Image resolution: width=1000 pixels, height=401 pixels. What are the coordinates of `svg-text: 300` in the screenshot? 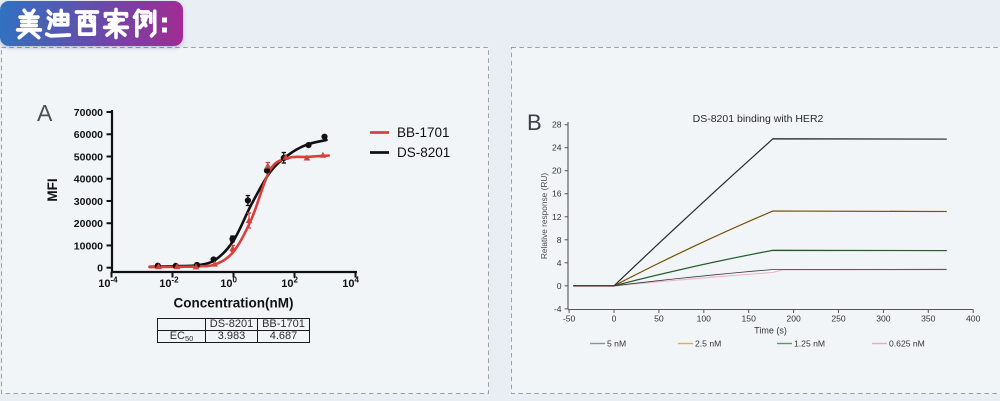 It's located at (883, 319).